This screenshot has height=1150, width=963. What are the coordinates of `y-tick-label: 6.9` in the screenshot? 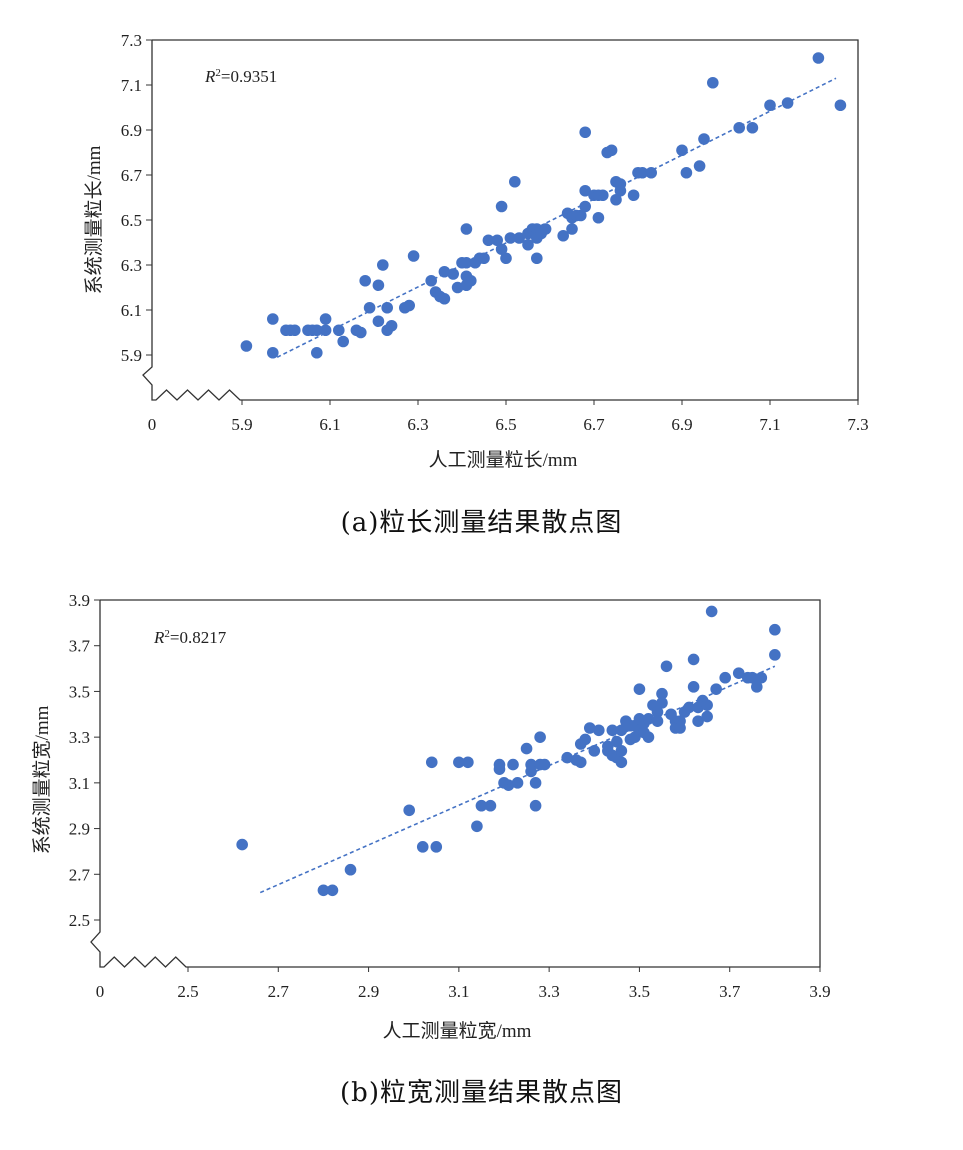 It's located at (131, 130).